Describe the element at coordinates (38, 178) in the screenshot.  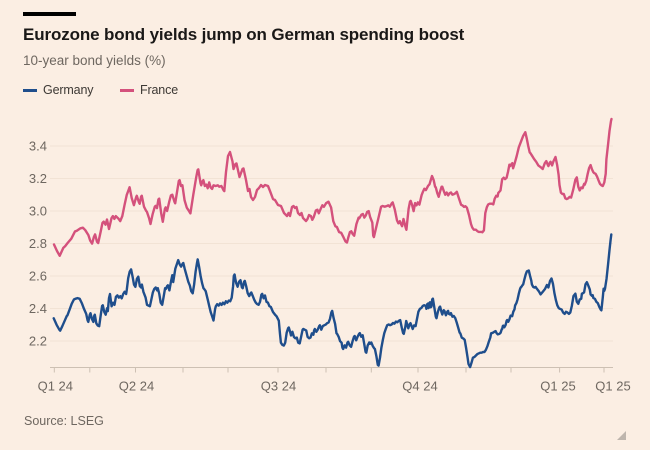
I see `svg-text: 3.2` at that location.